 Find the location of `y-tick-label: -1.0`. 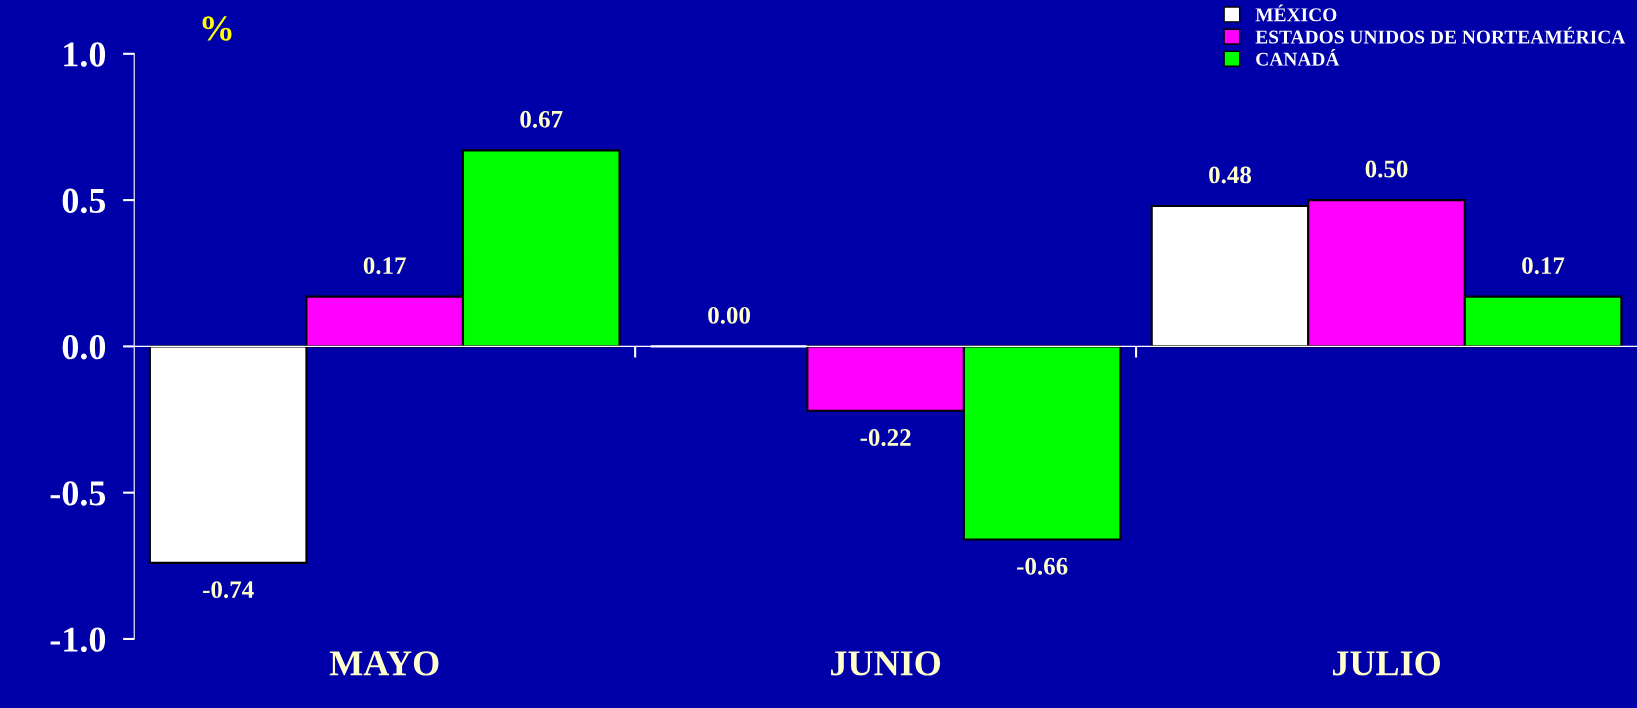

y-tick-label: -1.0 is located at coordinates (78, 640).